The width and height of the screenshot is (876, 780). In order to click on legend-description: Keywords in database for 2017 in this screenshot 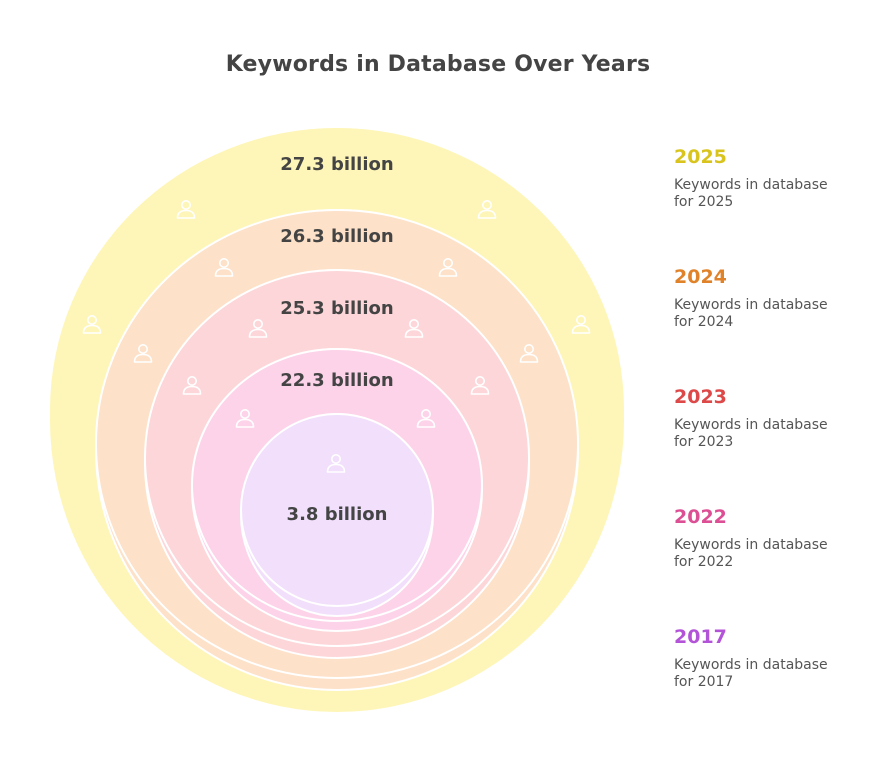, I will do `click(751, 673)`.